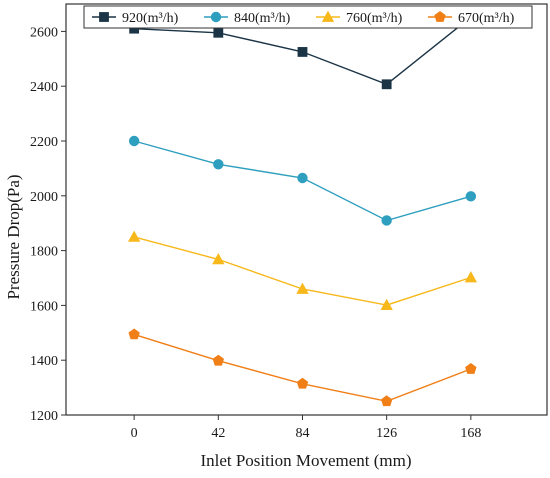  What do you see at coordinates (150, 18) in the screenshot?
I see `legend-label: 920(m³/h)` at bounding box center [150, 18].